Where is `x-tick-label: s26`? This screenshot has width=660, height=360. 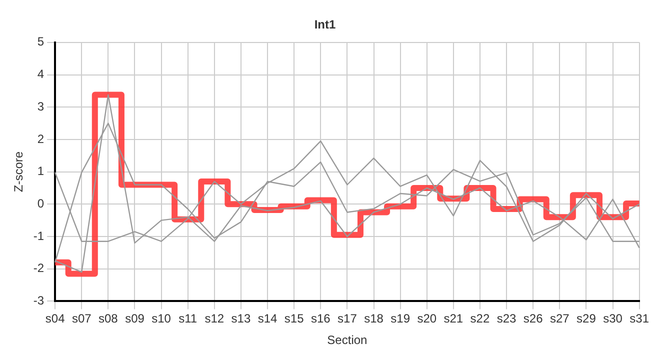
x-tick-label: s26 is located at coordinates (533, 319).